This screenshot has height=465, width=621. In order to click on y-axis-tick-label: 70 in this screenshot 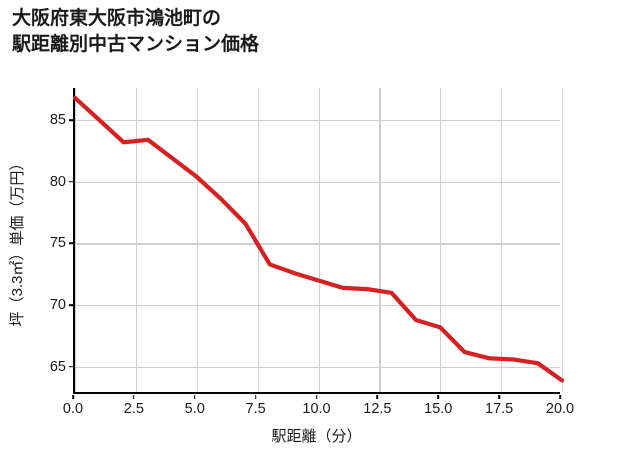, I will do `click(57, 305)`.